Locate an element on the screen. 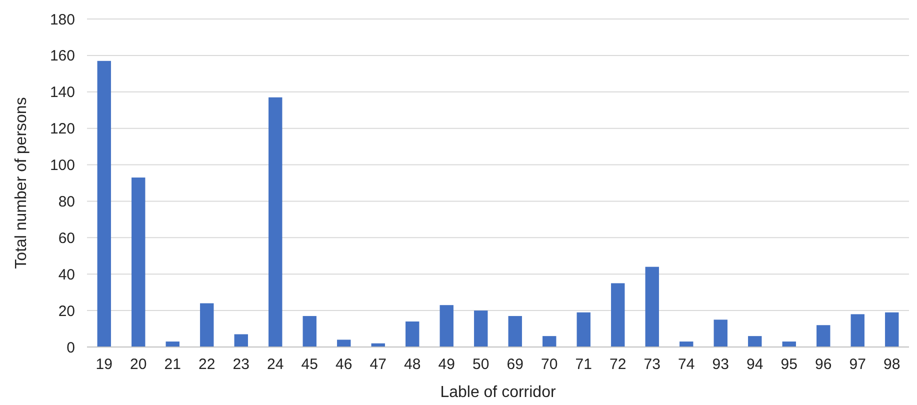 The image size is (917, 405). x-tick-label: 21 is located at coordinates (172, 364).